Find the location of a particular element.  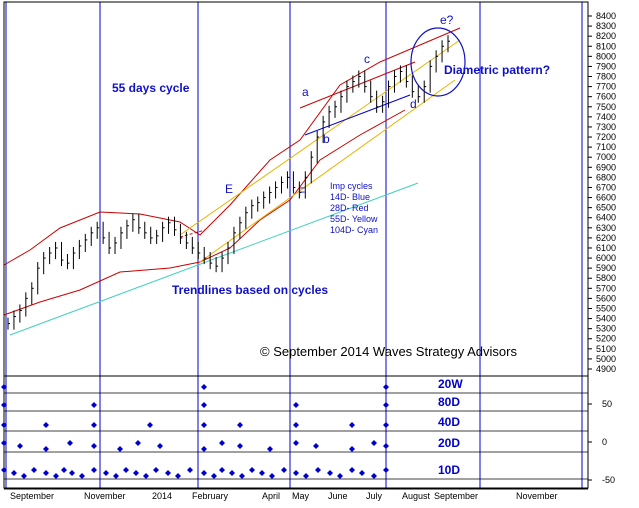

y-tick-label: 8200 is located at coordinates (606, 36).